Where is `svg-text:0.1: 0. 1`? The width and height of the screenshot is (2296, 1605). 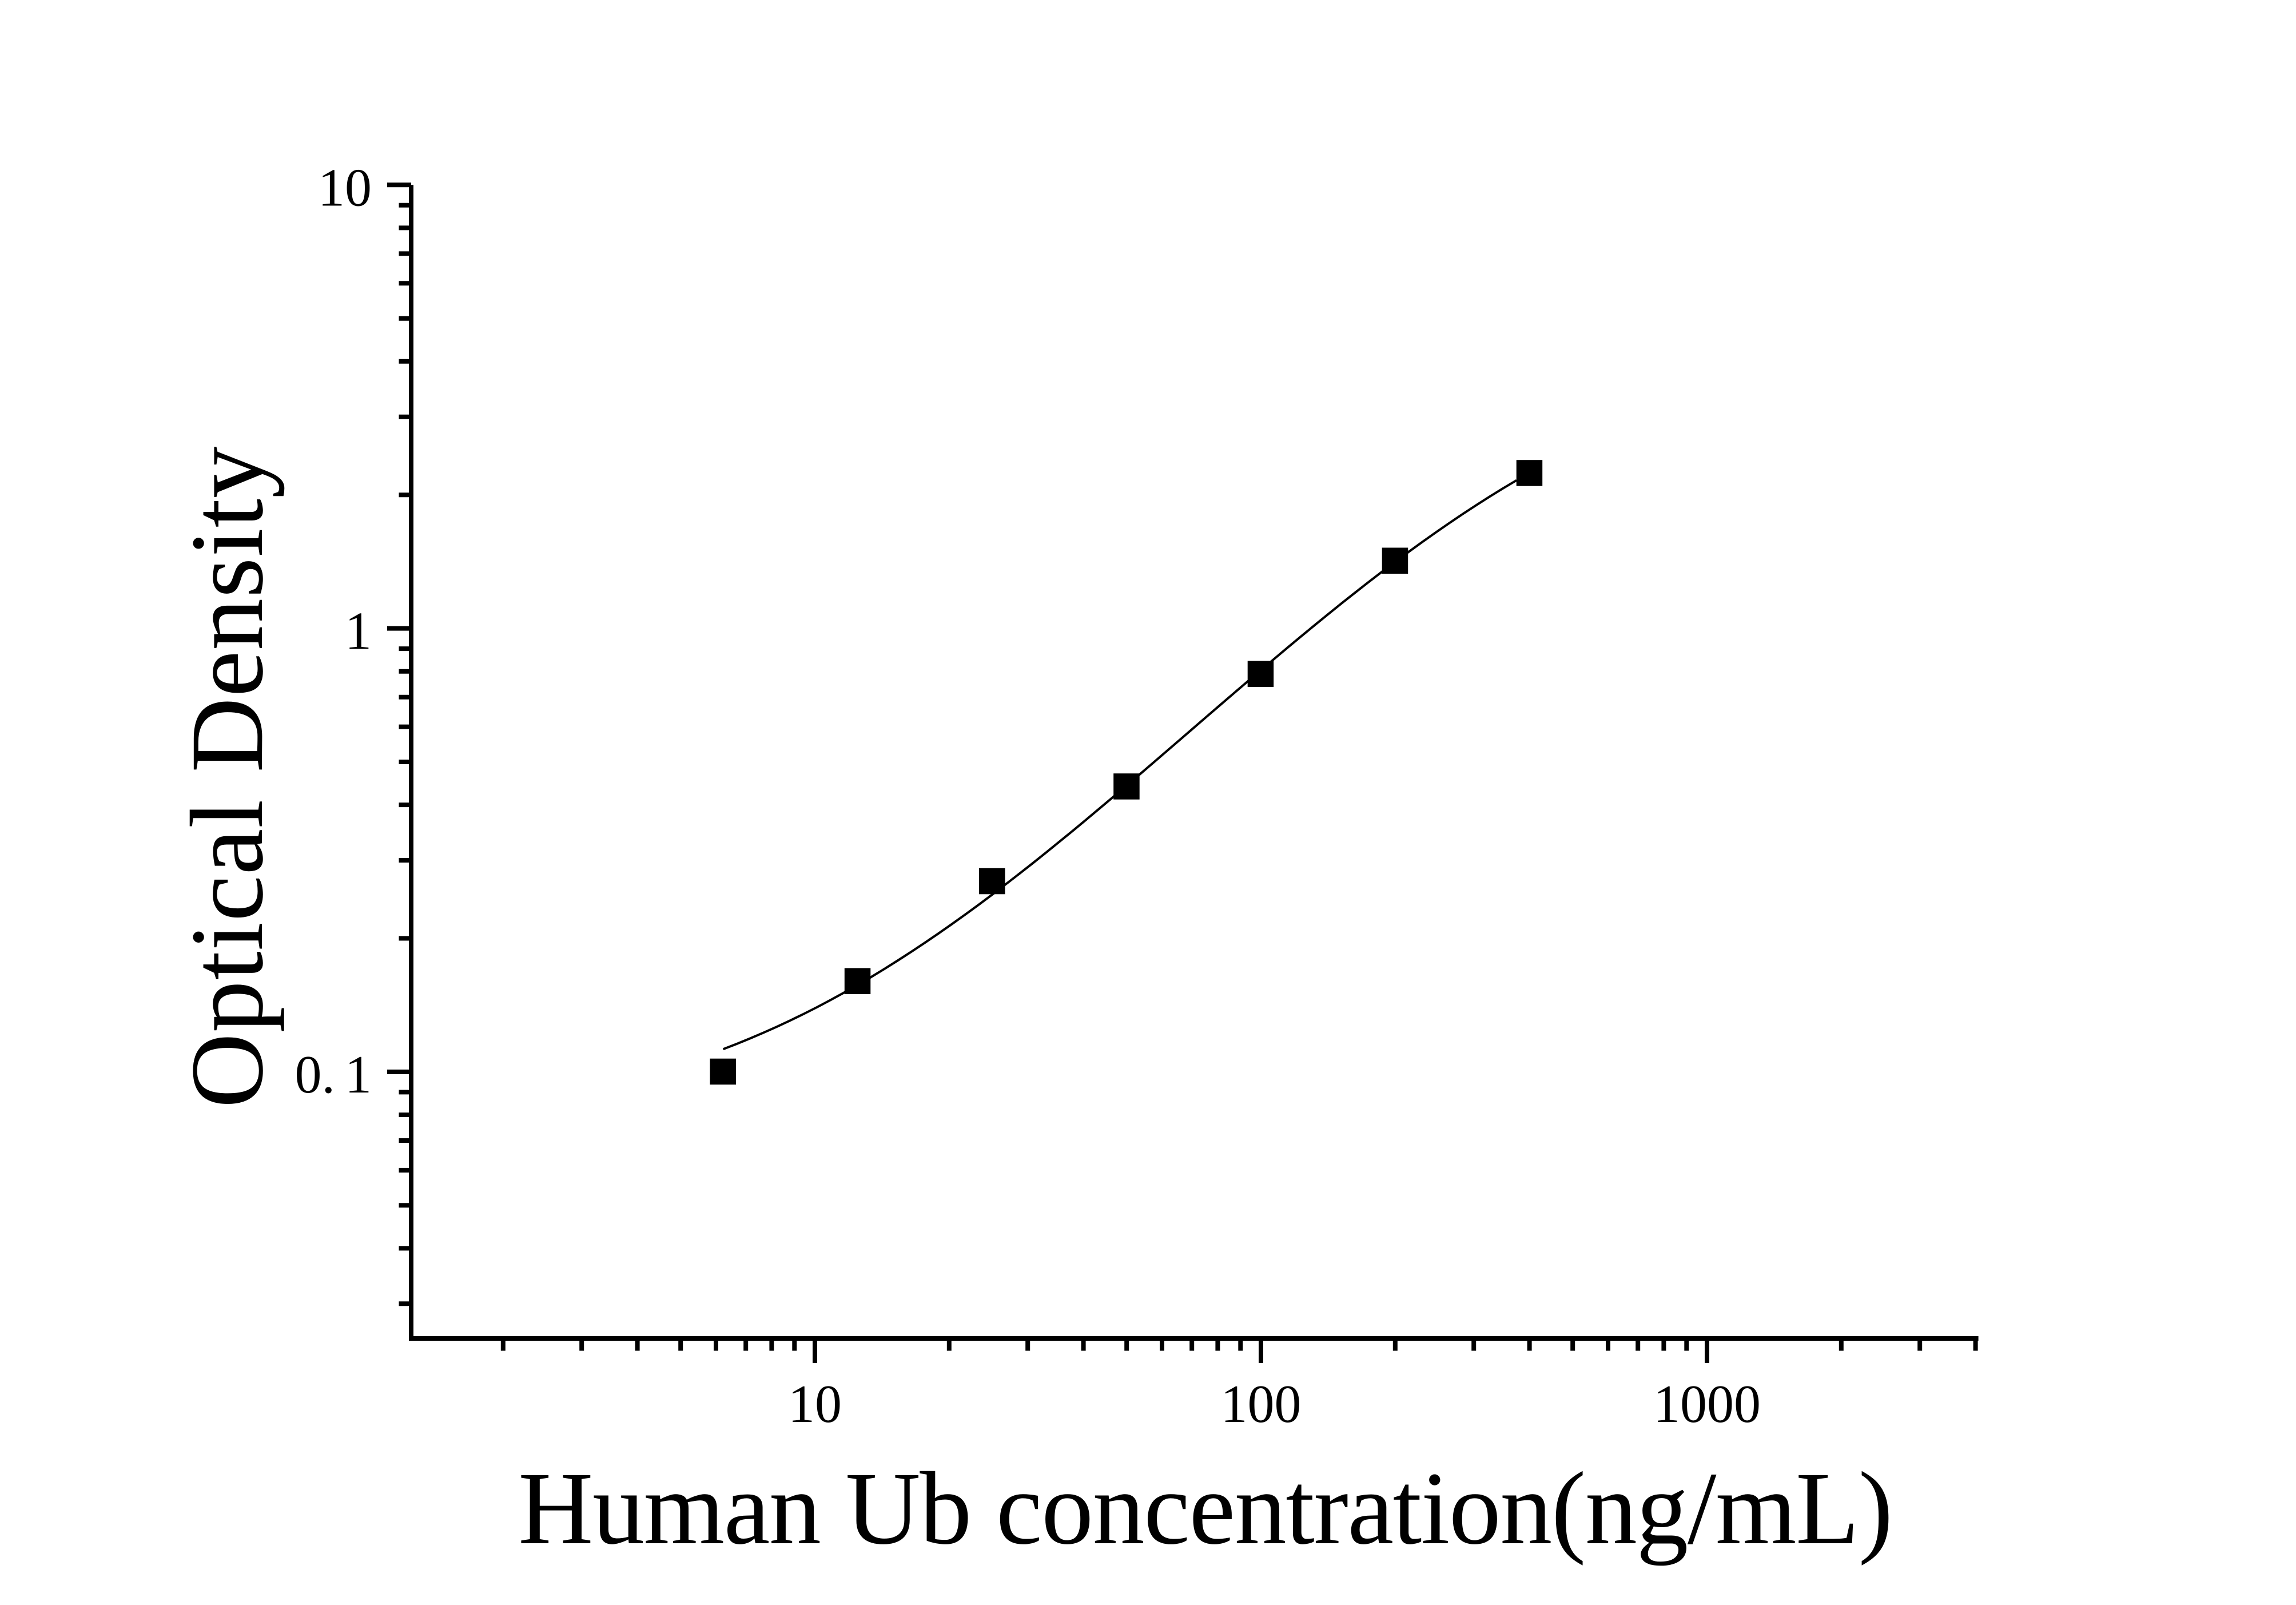 svg-text:0.1: 0. 1 is located at coordinates (333, 1075).